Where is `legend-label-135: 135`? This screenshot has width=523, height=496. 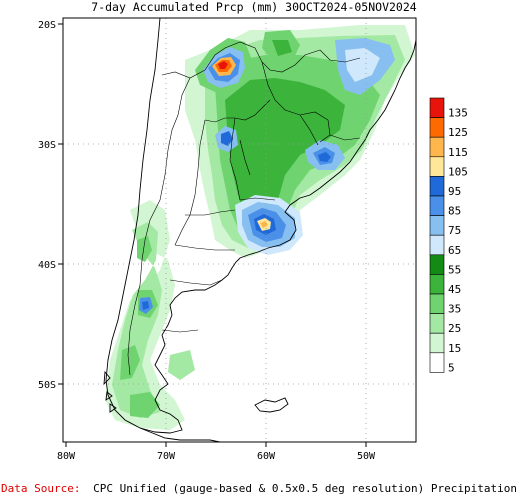 legend-label-135: 135 is located at coordinates (458, 113).